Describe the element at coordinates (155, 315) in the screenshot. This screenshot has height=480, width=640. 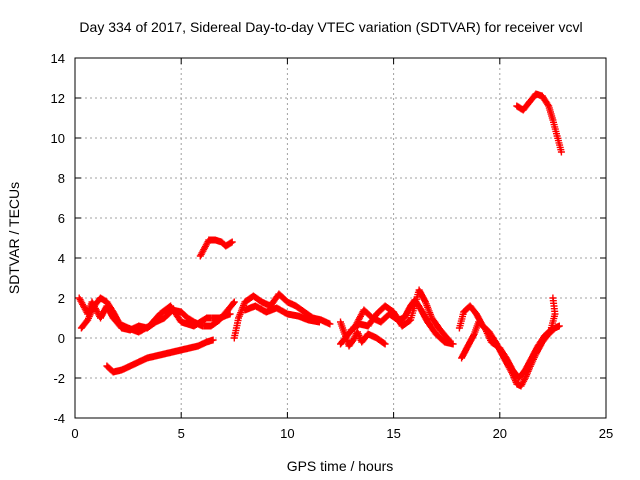
I see `data-series-pass-b` at that location.